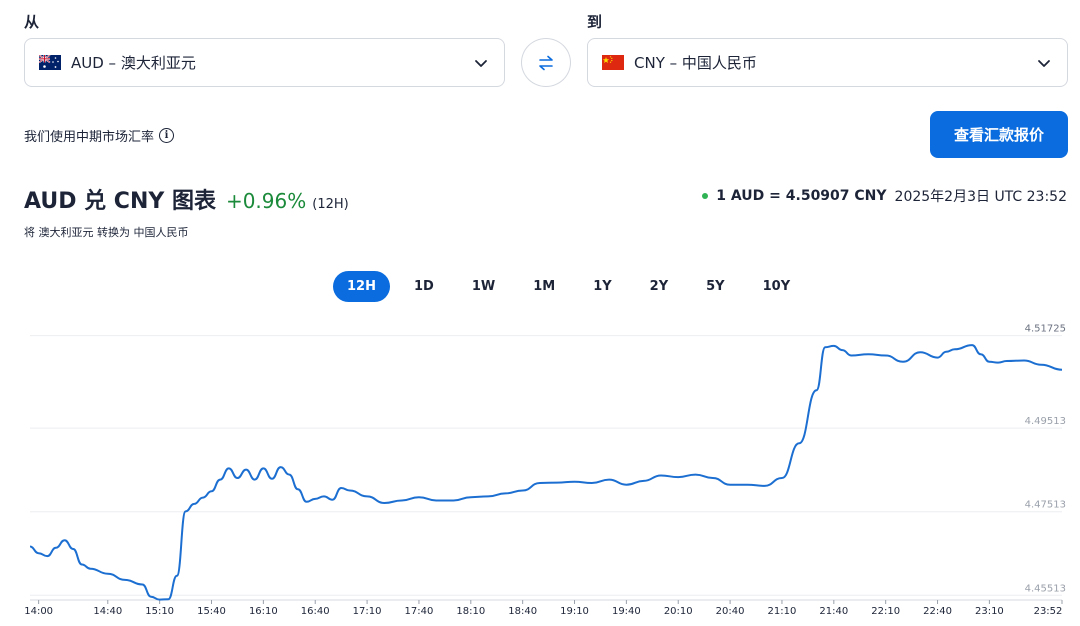 The width and height of the screenshot is (1080, 626). What do you see at coordinates (264, 62) in the screenshot?
I see `from-currency-select: AUD – 澳大利亚元` at bounding box center [264, 62].